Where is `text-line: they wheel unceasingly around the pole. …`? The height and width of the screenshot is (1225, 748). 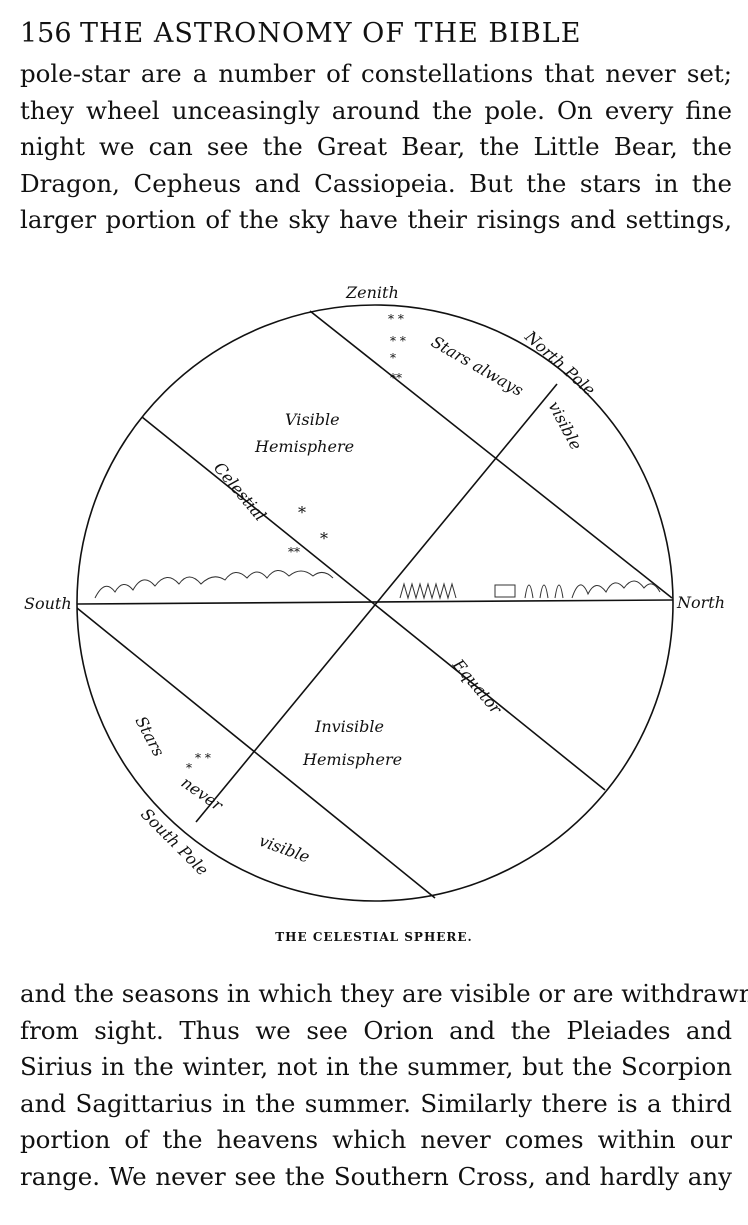 text-line: they wheel unceasingly around the pole. … is located at coordinates (376, 110).